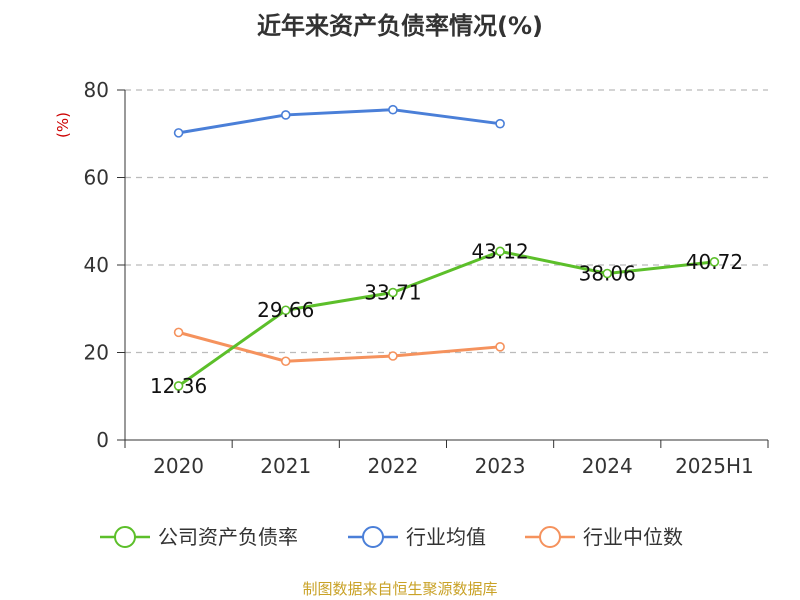 This screenshot has height=600, width=800. What do you see at coordinates (228, 537) in the screenshot?
I see `legend-label: 公司资产负债率` at bounding box center [228, 537].